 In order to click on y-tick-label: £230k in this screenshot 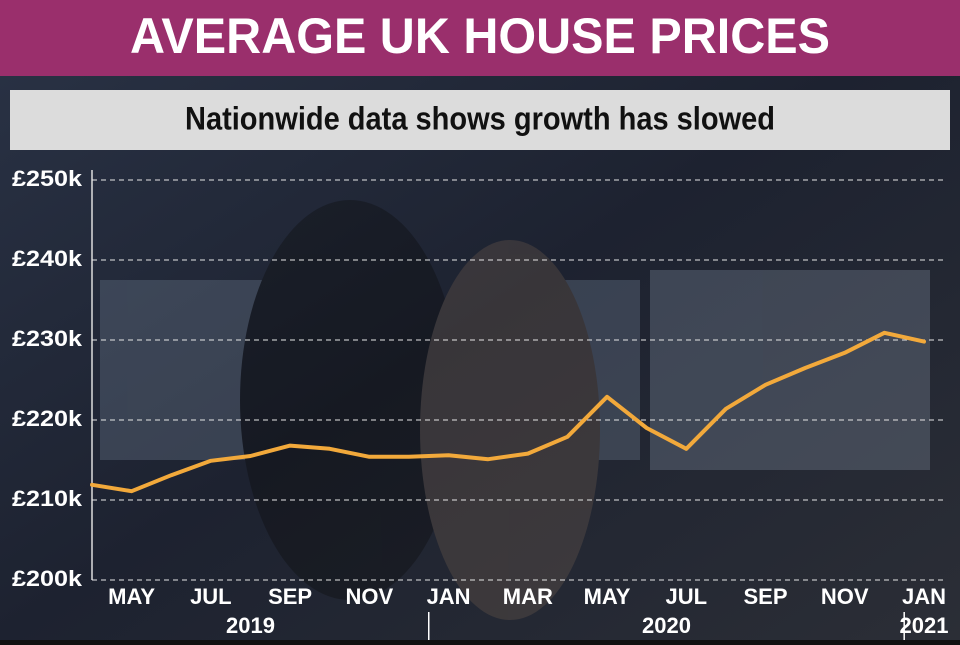, I will do `click(47, 338)`.